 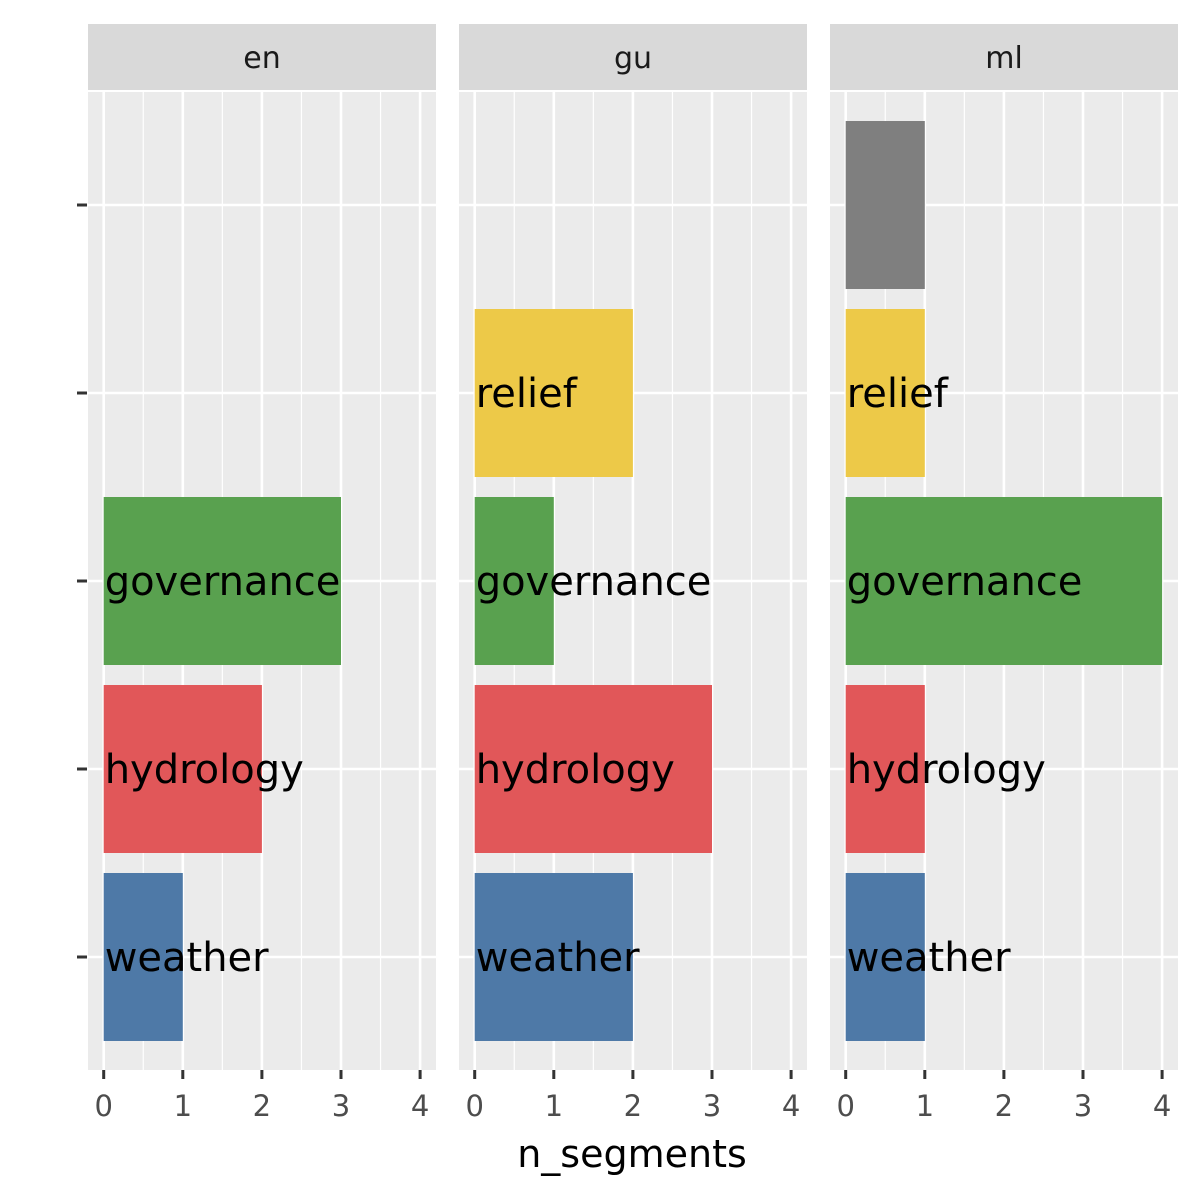 I want to click on facet-label: ml, so click(x=1004, y=58).